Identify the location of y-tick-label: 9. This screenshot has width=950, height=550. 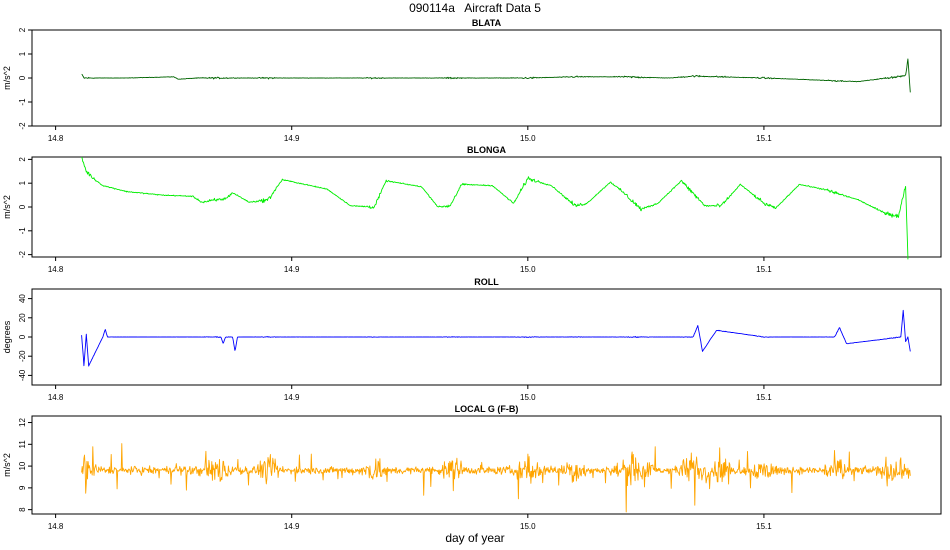
(22, 487).